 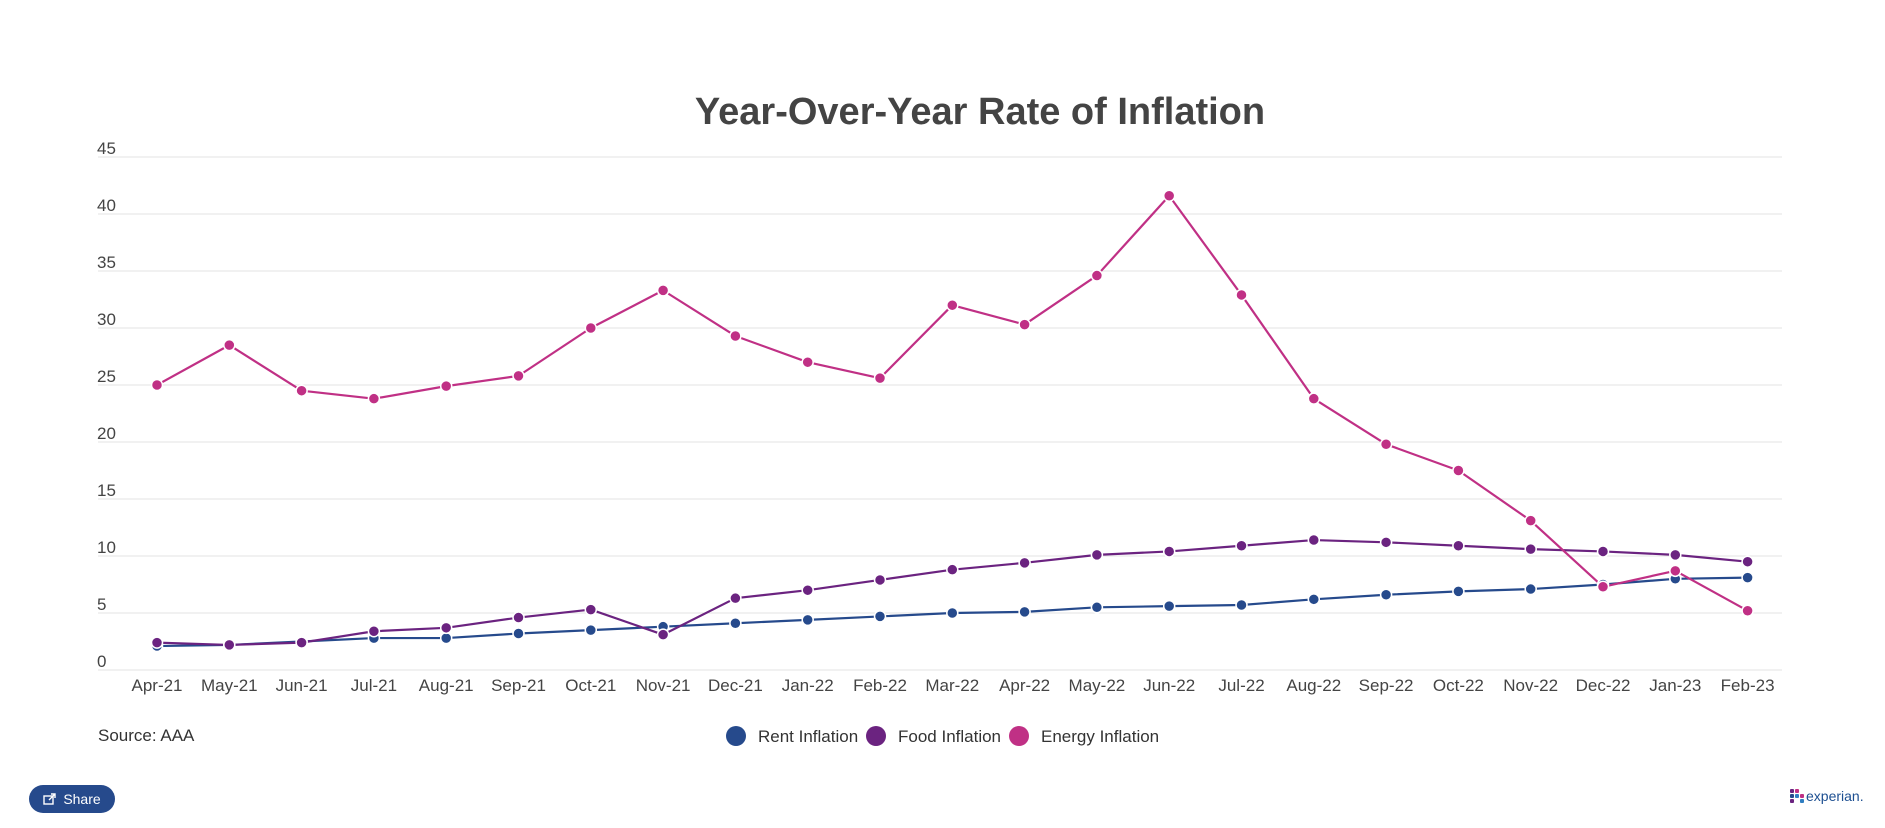 I want to click on experian-logo: experian., so click(x=1827, y=796).